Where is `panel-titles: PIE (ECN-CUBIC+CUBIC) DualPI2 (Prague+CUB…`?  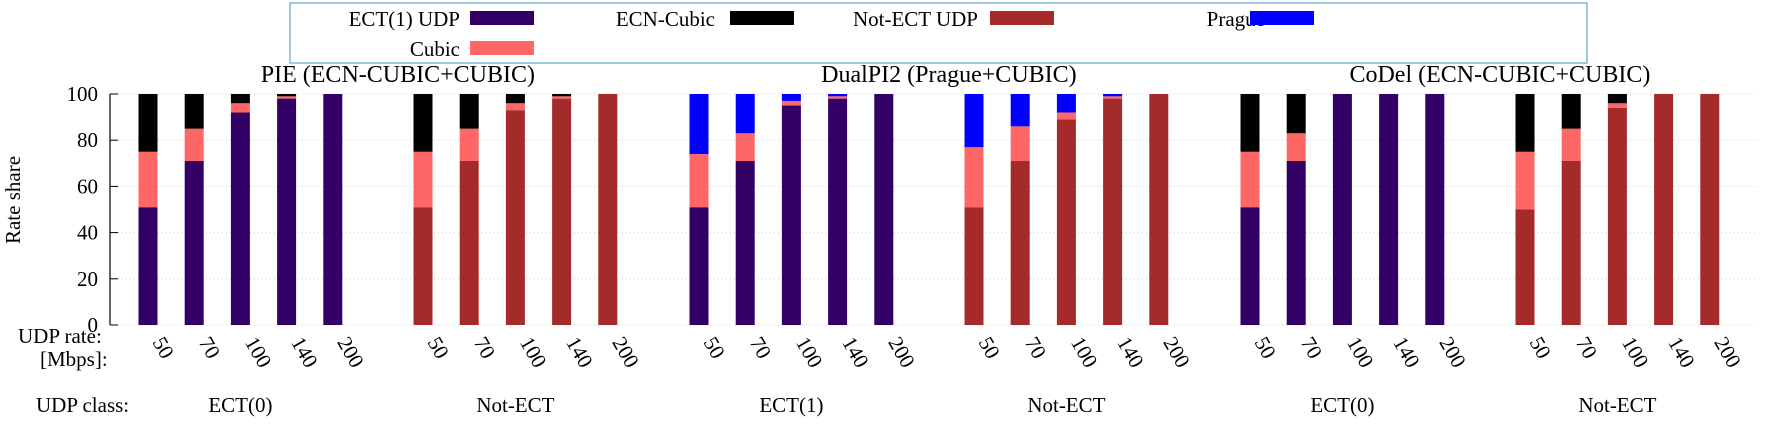
panel-titles: PIE (ECN-CUBIC+CUBIC) DualPI2 (Prague+CUB… is located at coordinates (956, 75).